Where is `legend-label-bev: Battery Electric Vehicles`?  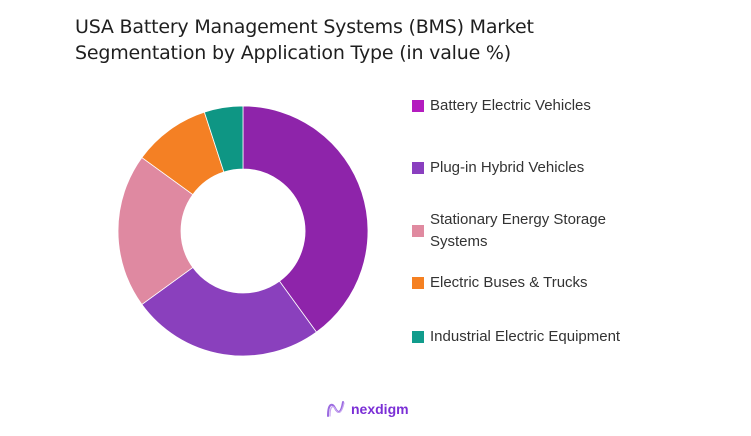
legend-label-bev: Battery Electric Vehicles is located at coordinates (510, 105).